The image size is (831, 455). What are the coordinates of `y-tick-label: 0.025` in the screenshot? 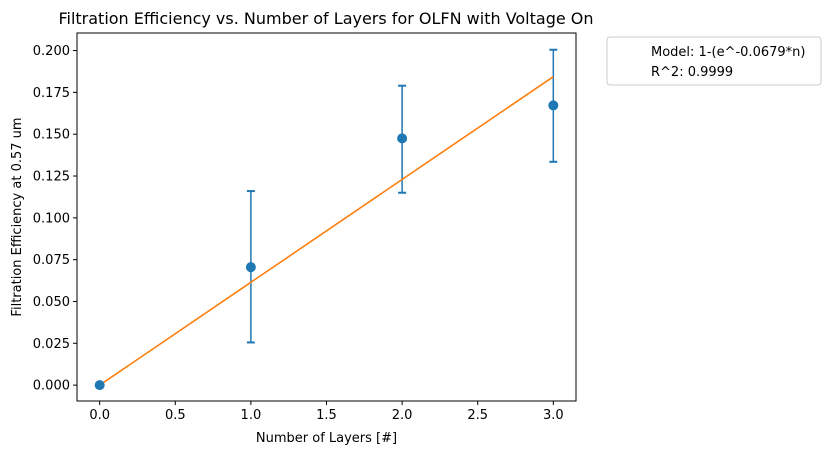 It's located at (51, 344).